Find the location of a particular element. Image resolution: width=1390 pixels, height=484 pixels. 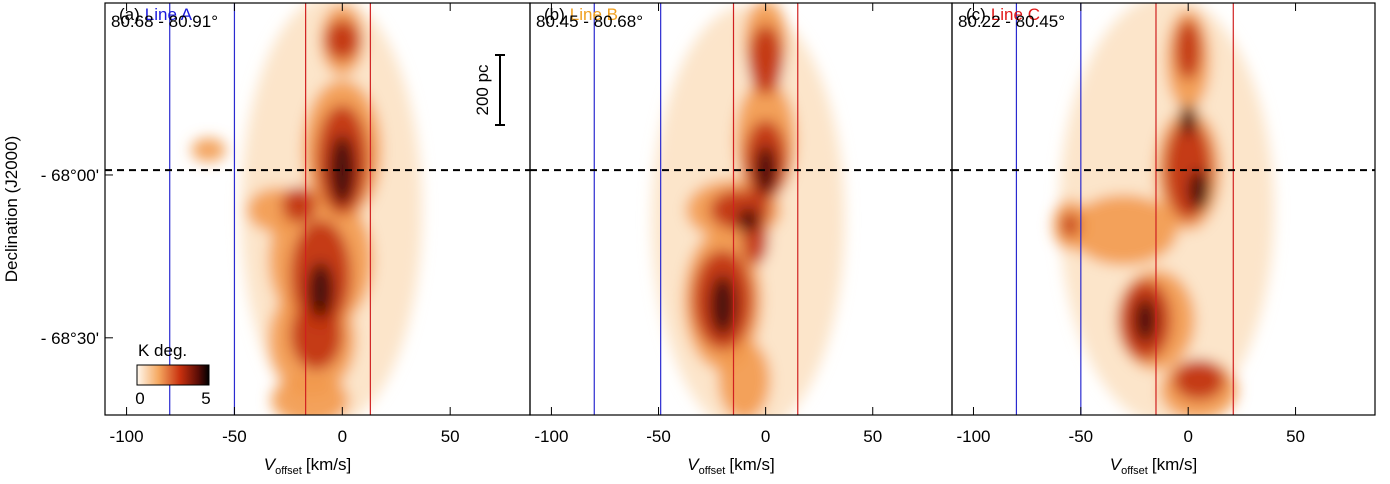

range-label: 80.68 - 80.91° is located at coordinates (164, 21).